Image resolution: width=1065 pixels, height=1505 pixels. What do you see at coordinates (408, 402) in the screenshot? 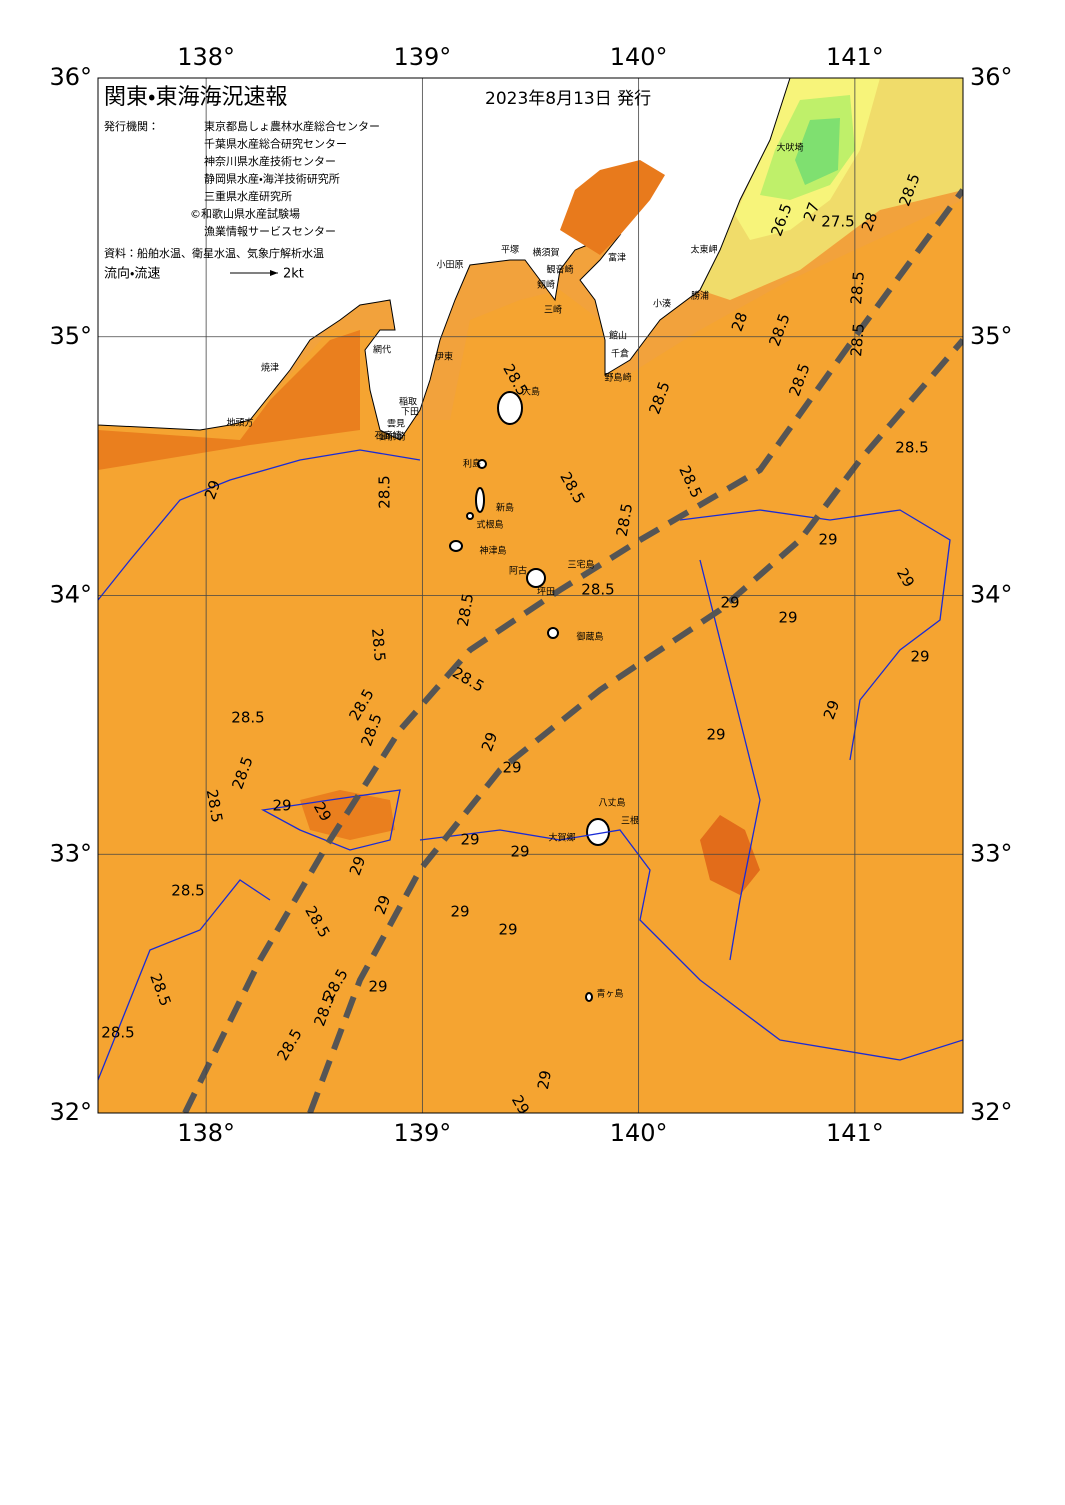
I see `place-name: 稲取` at bounding box center [408, 402].